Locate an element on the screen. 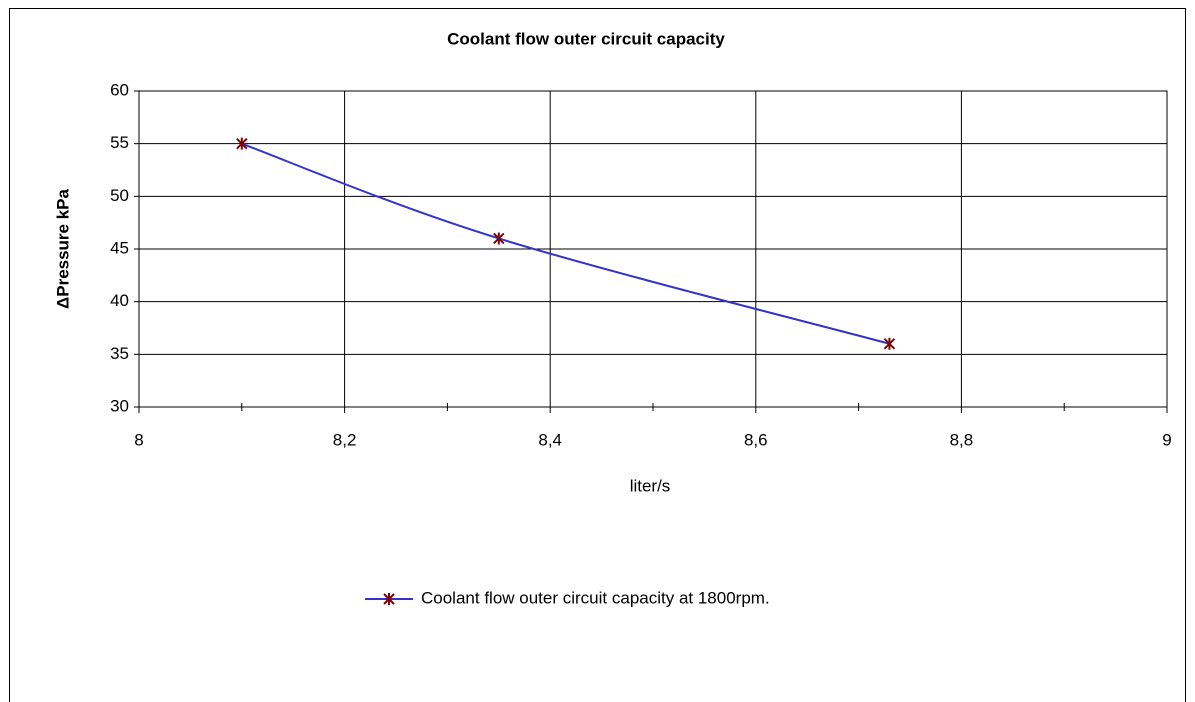 This screenshot has width=1195, height=702. x-tick-label: 8,4 is located at coordinates (550, 439).